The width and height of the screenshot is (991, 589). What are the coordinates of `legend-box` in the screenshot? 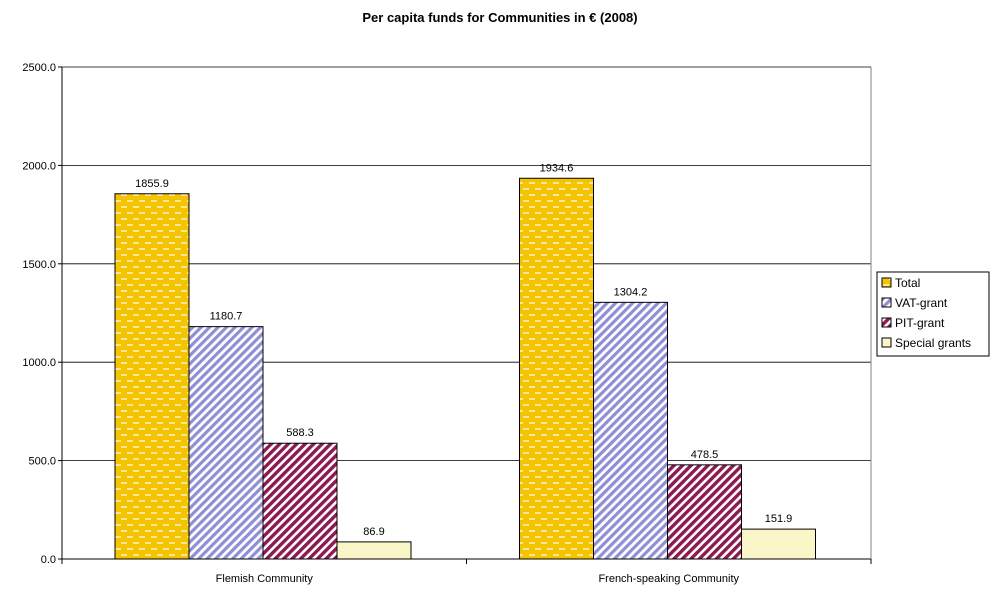 It's located at (933, 314).